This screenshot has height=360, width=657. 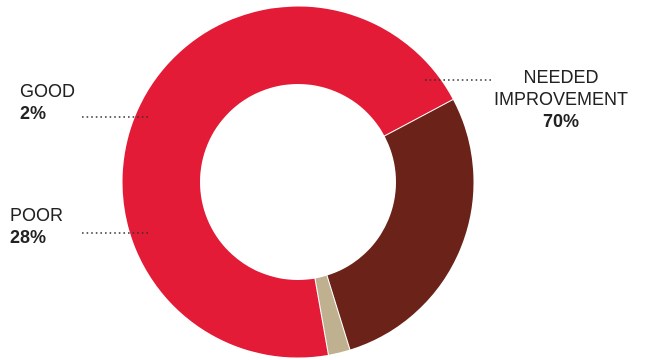 What do you see at coordinates (28, 237) in the screenshot?
I see `label-poor-value: 28%` at bounding box center [28, 237].